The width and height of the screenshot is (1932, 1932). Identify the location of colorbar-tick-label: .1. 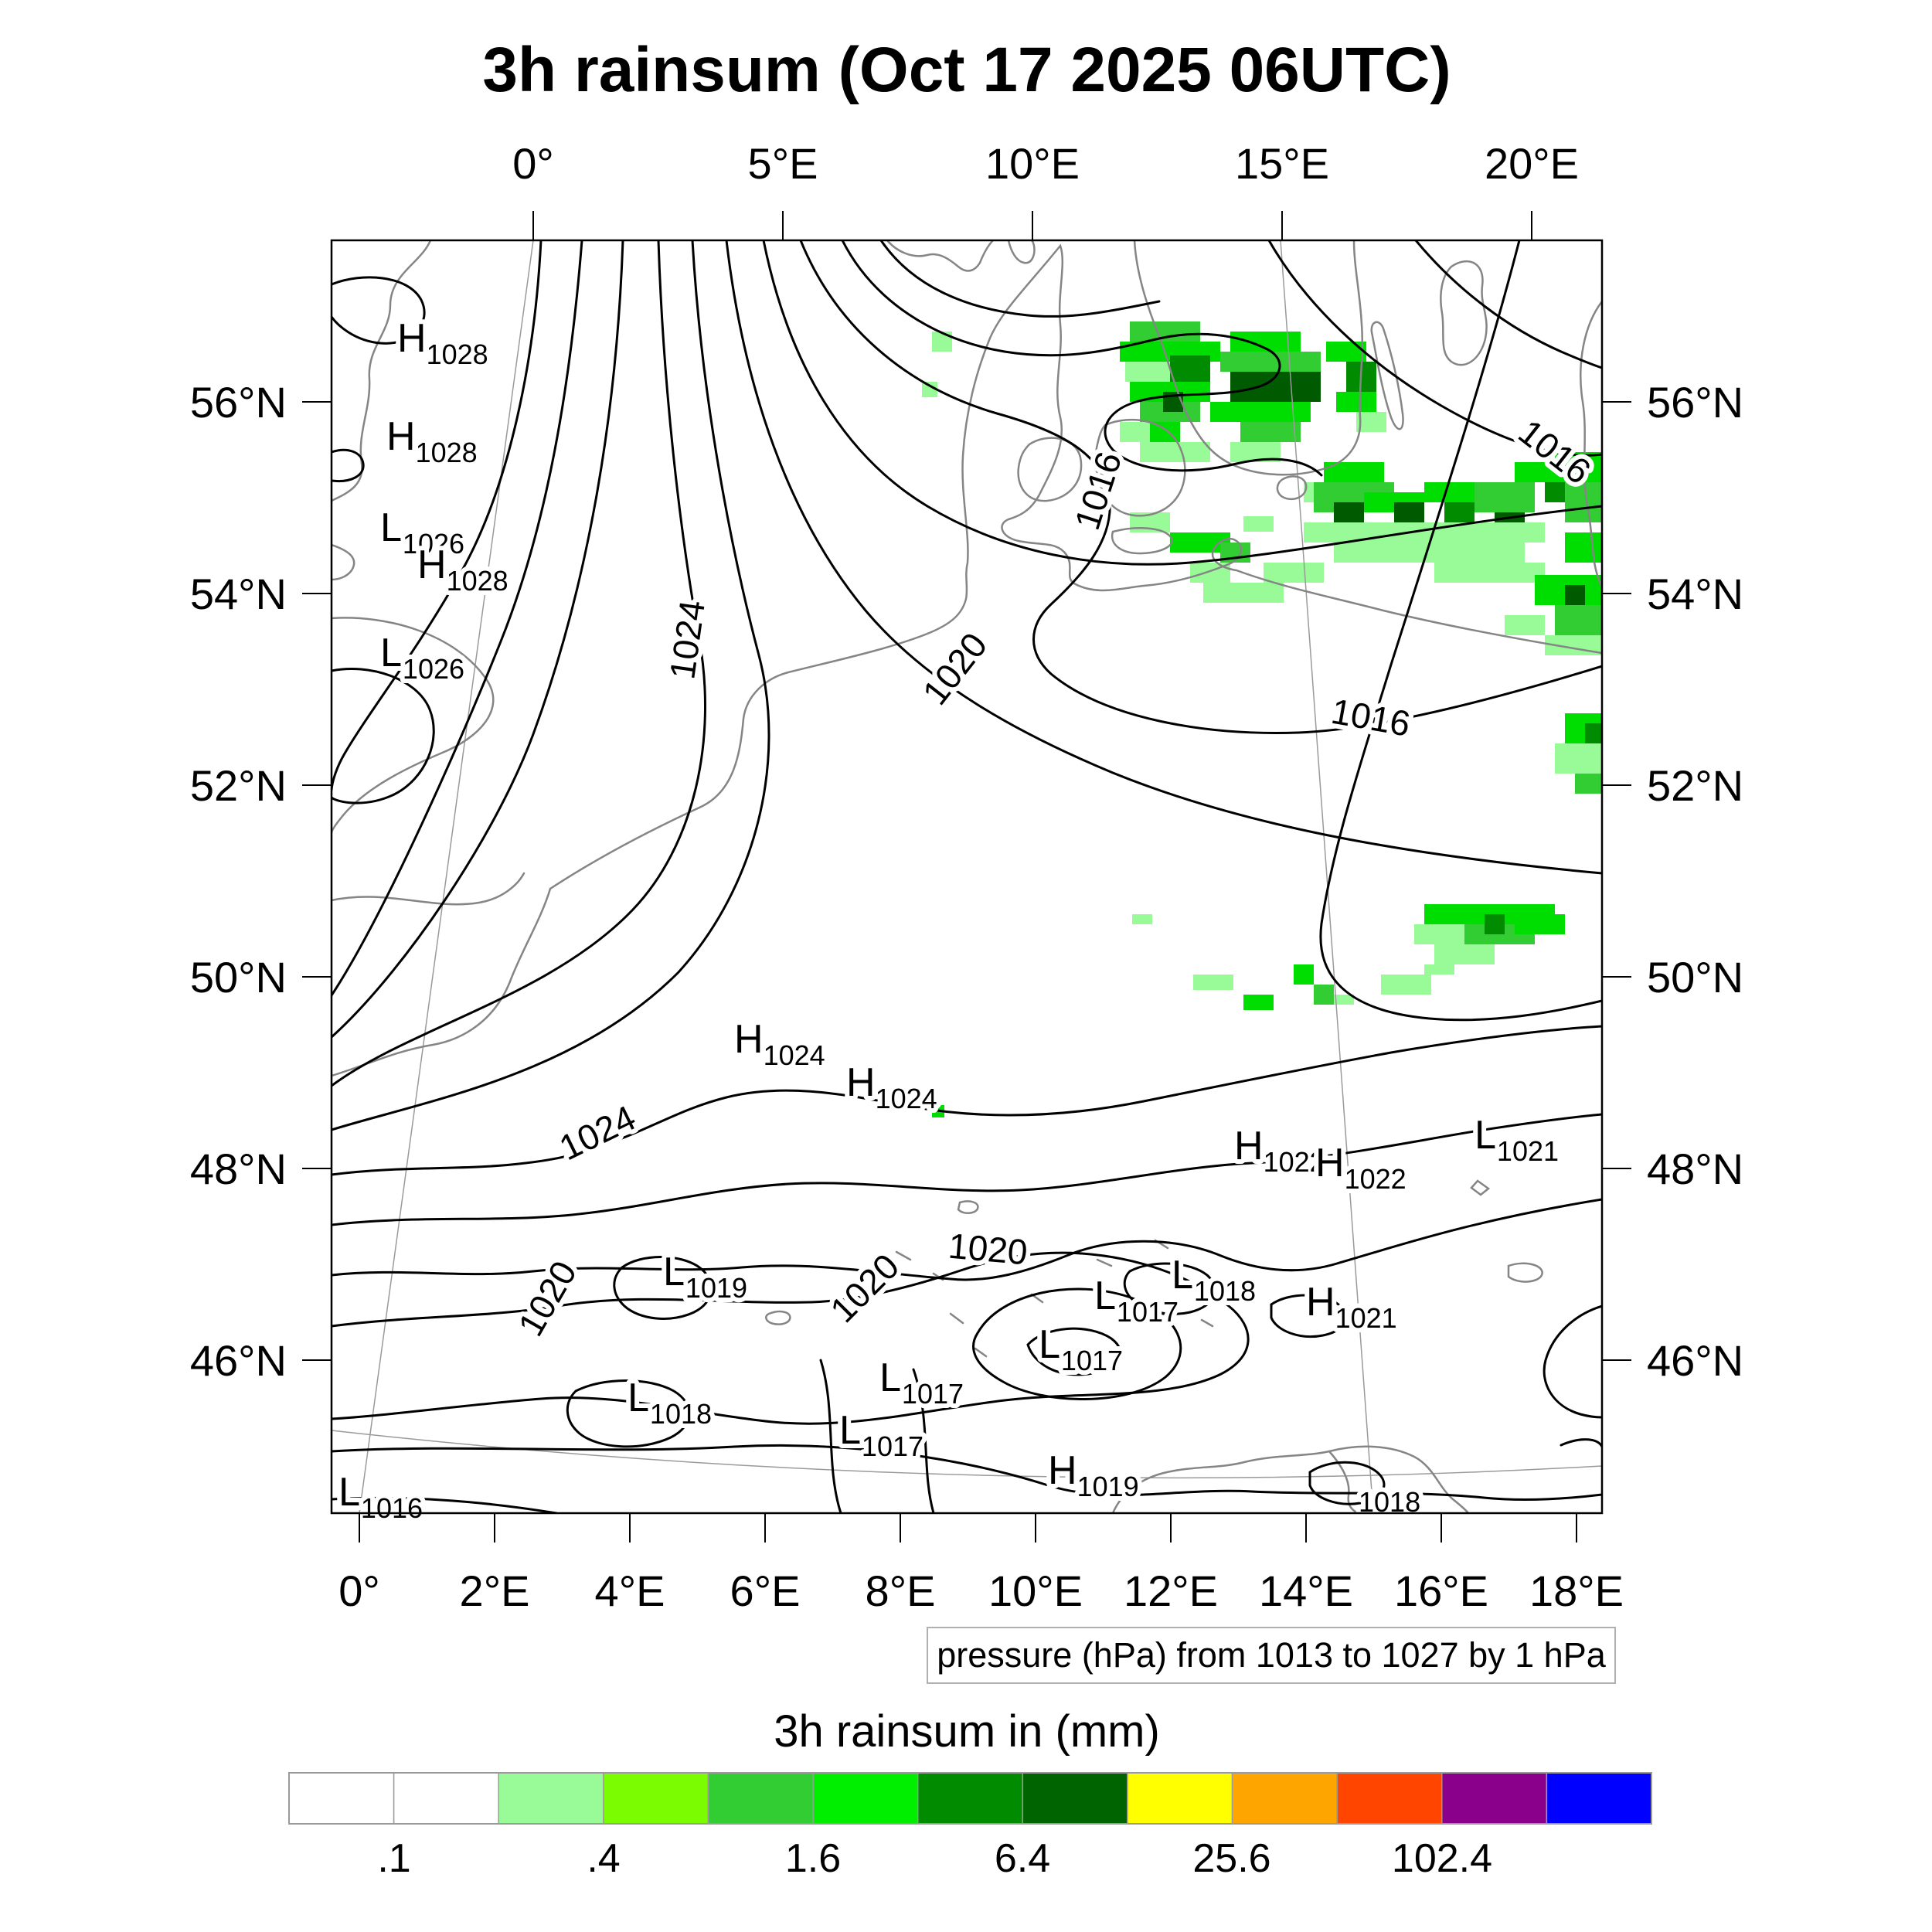
(394, 1858).